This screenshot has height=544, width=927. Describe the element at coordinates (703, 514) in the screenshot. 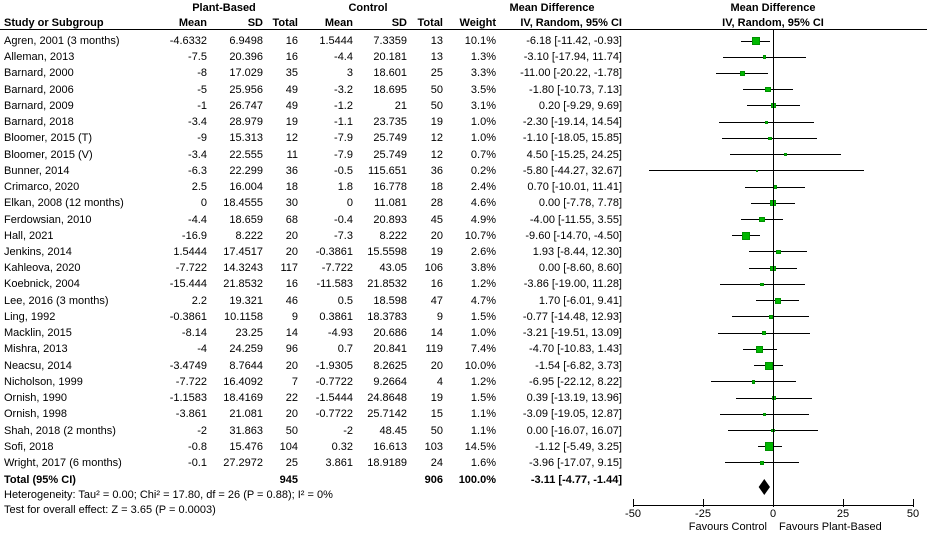

I see `x-axis-tick-label: -25` at that location.